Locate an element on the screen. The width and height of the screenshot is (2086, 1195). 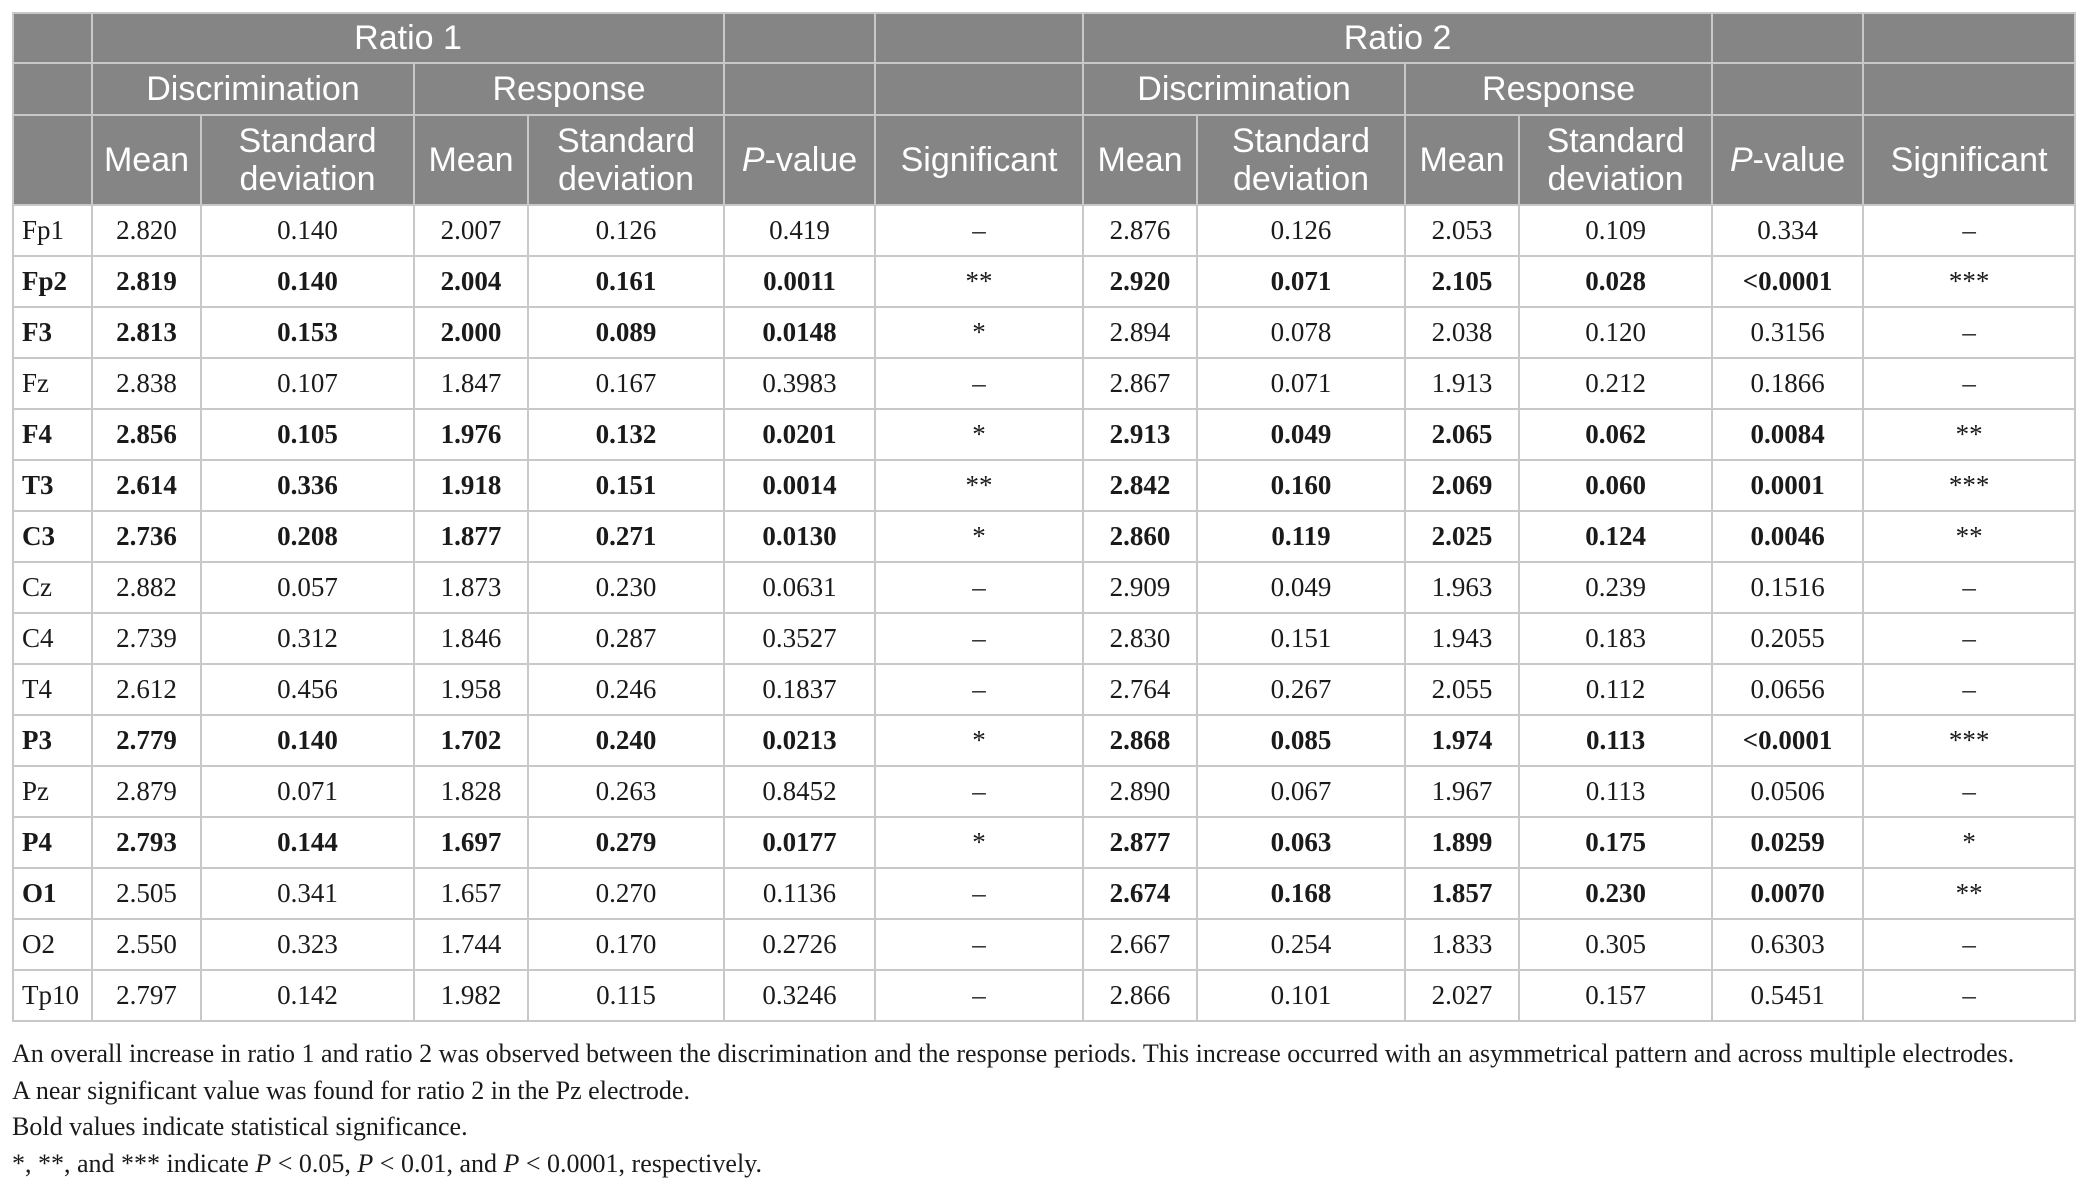
r2-mean-discrimination-cell: 2.890 is located at coordinates (1140, 791).